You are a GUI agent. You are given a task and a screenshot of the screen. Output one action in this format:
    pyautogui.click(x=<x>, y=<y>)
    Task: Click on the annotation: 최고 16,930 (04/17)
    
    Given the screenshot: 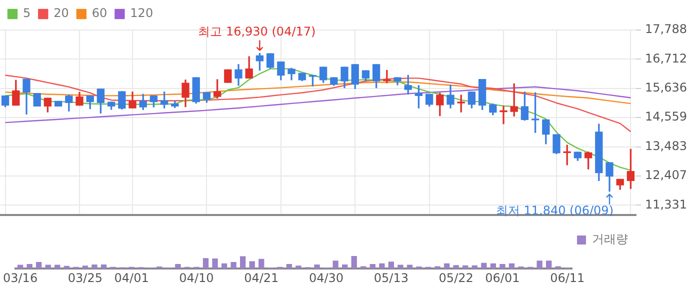 What is the action you would take?
    pyautogui.click(x=257, y=31)
    